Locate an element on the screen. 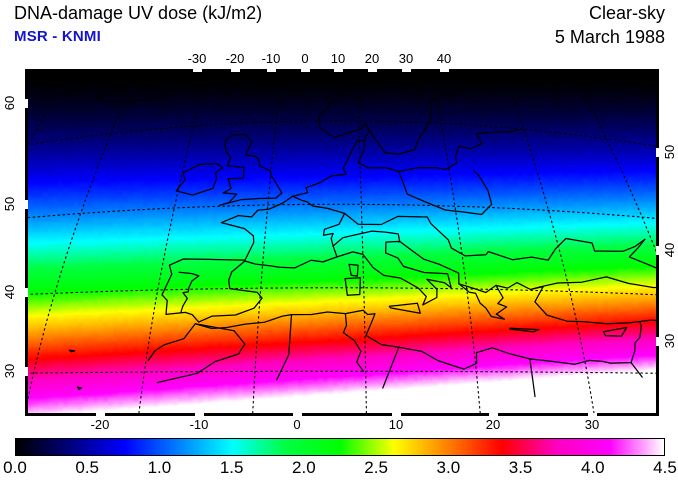  colorbar-tick-label: 1.5 is located at coordinates (231, 467).